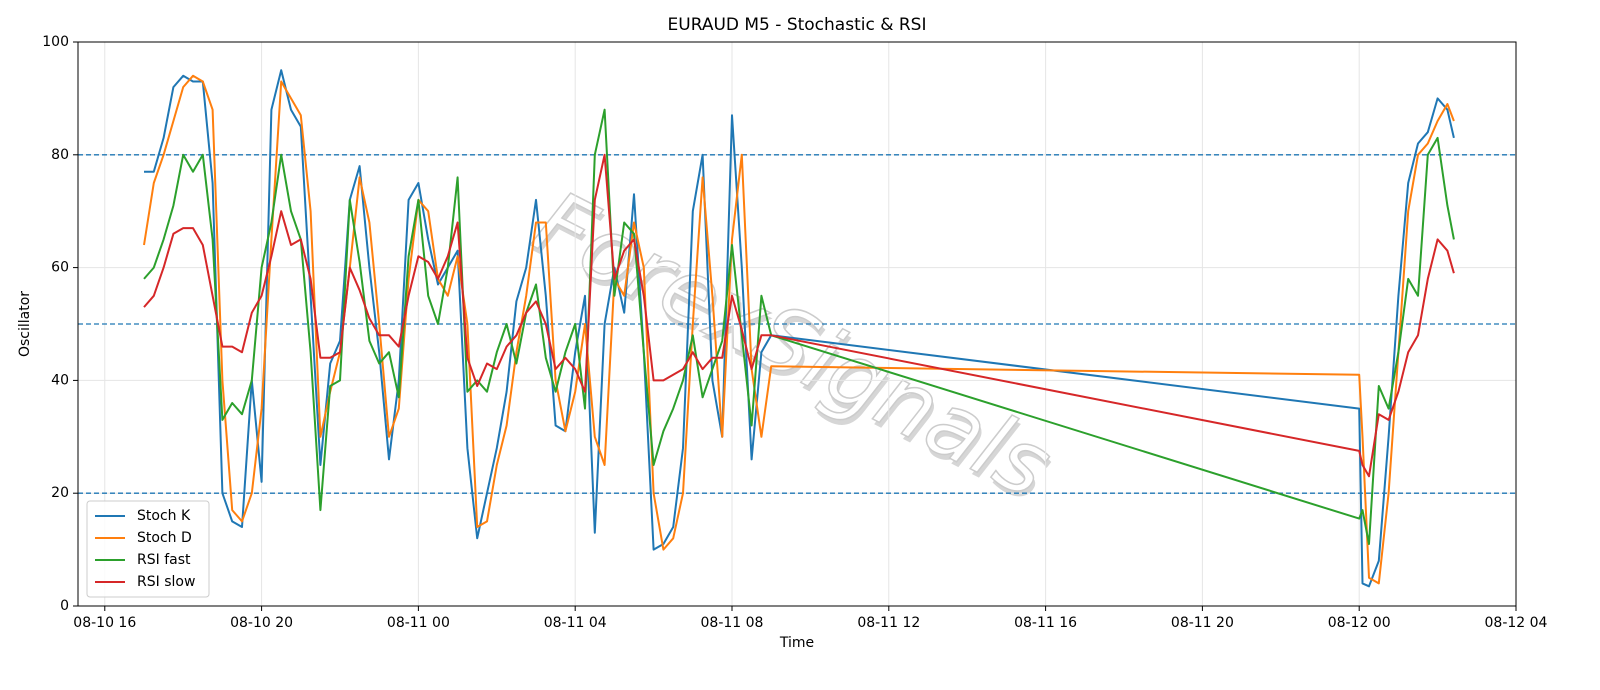 This screenshot has width=1600, height=690. Describe the element at coordinates (64, 606) in the screenshot. I see `y-tick-label: 0` at that location.